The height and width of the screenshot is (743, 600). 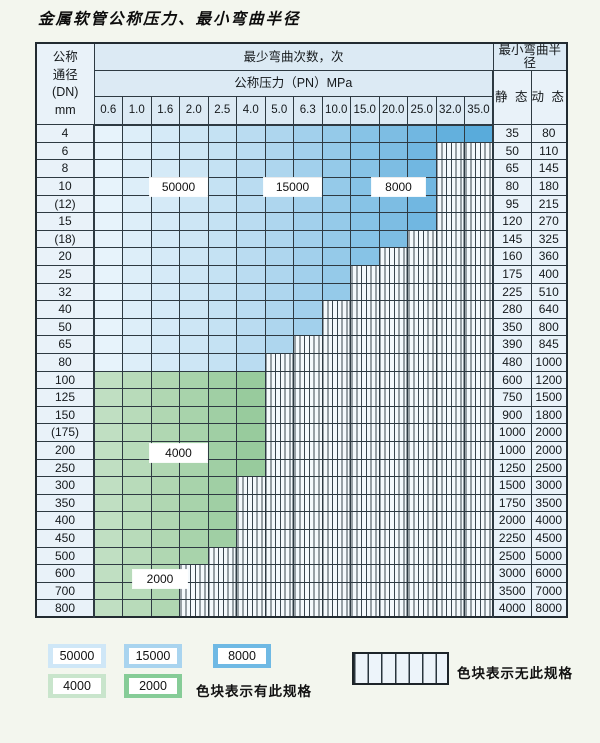 I want to click on dynamic-radius-value: 640, so click(x=549, y=309).